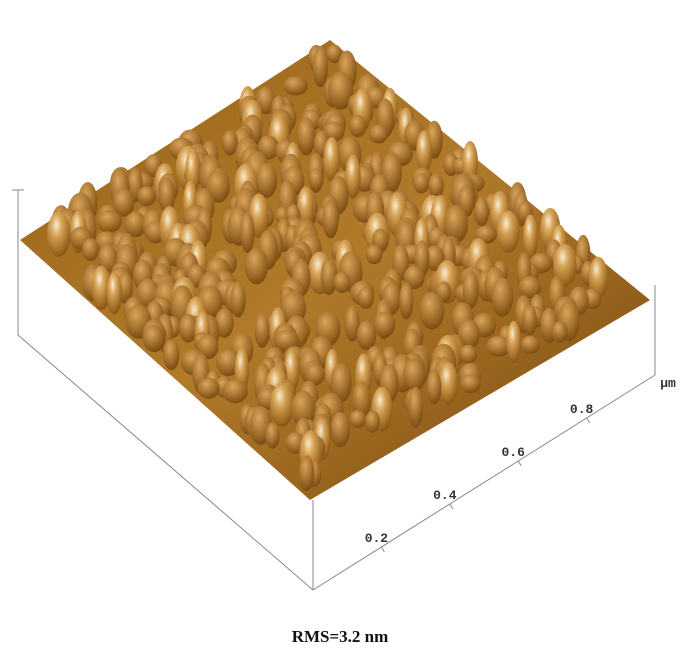 The image size is (681, 650). Describe the element at coordinates (582, 409) in the screenshot. I see `tick-label: 0.8` at that location.